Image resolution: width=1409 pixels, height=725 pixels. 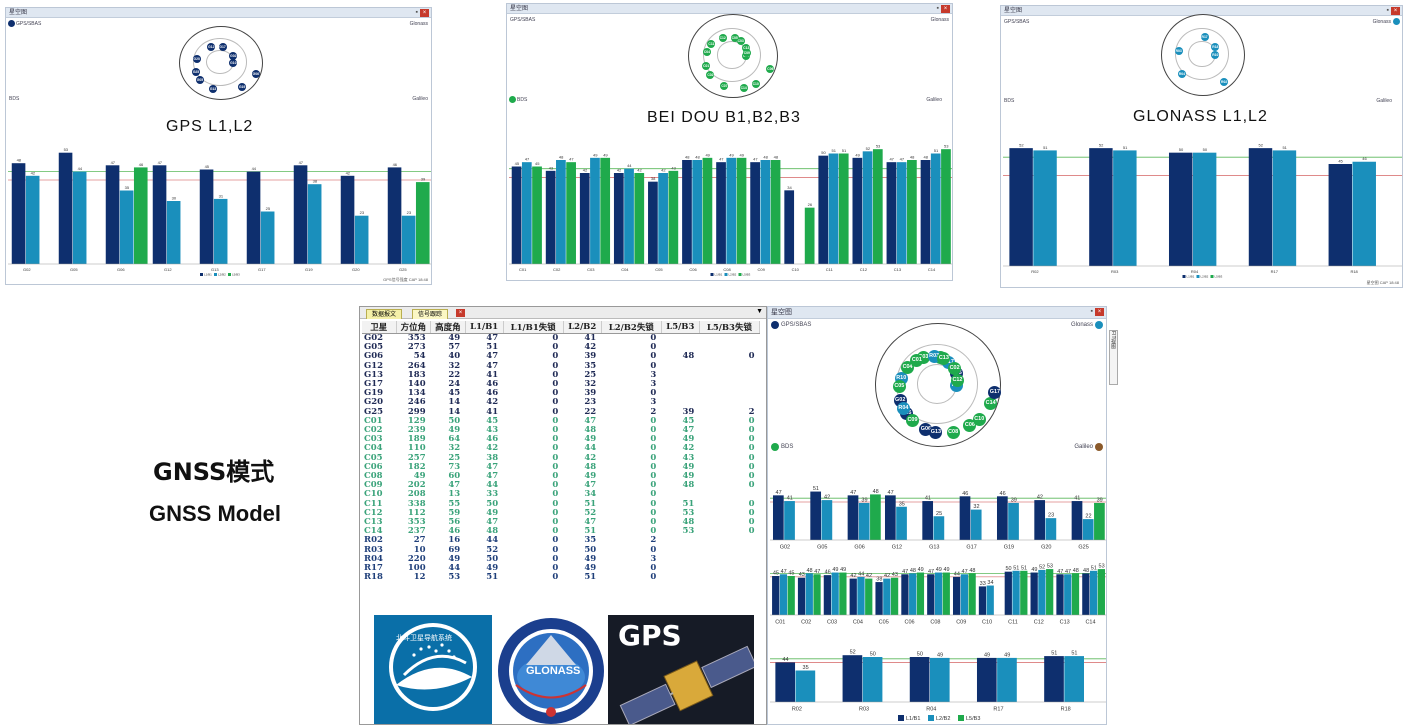 I want to click on table-row: G05 273 57 51 0 42 0, so click(x=561, y=347).